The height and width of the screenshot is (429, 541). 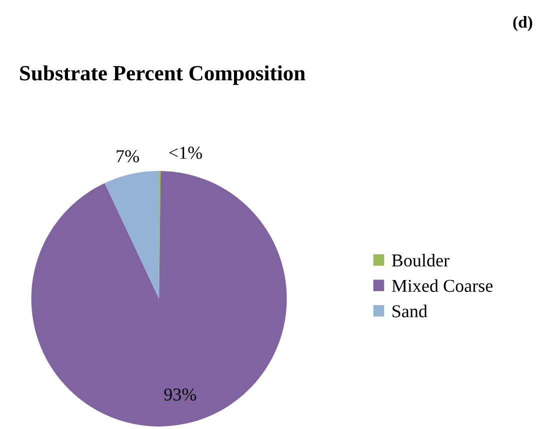 What do you see at coordinates (163, 75) in the screenshot?
I see `chart-title: Substrate Percent Composition` at bounding box center [163, 75].